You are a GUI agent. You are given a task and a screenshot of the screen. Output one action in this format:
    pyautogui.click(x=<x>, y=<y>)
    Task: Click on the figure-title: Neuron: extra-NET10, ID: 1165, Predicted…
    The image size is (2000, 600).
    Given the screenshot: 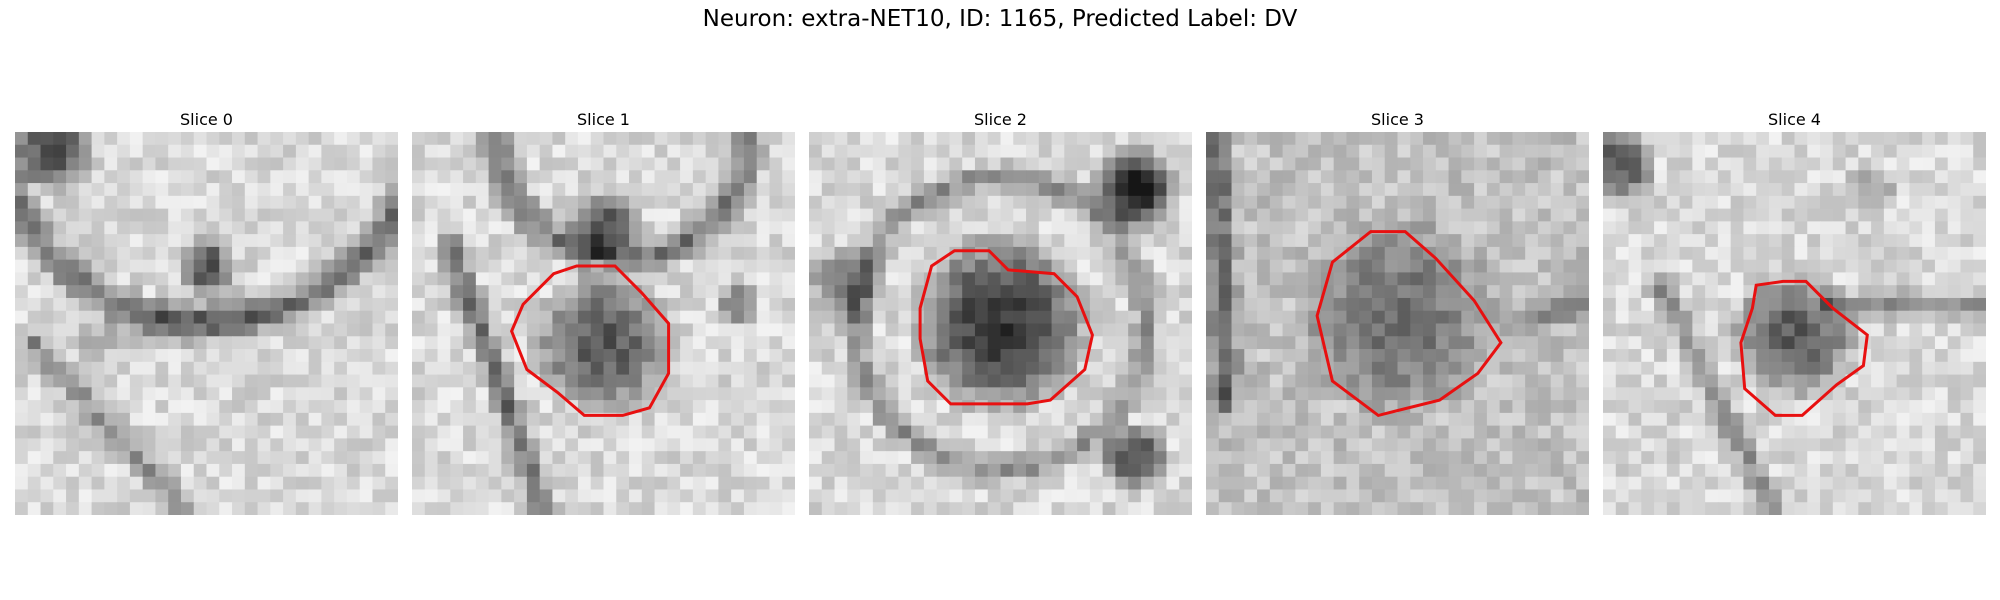 What is the action you would take?
    pyautogui.click(x=1000, y=19)
    